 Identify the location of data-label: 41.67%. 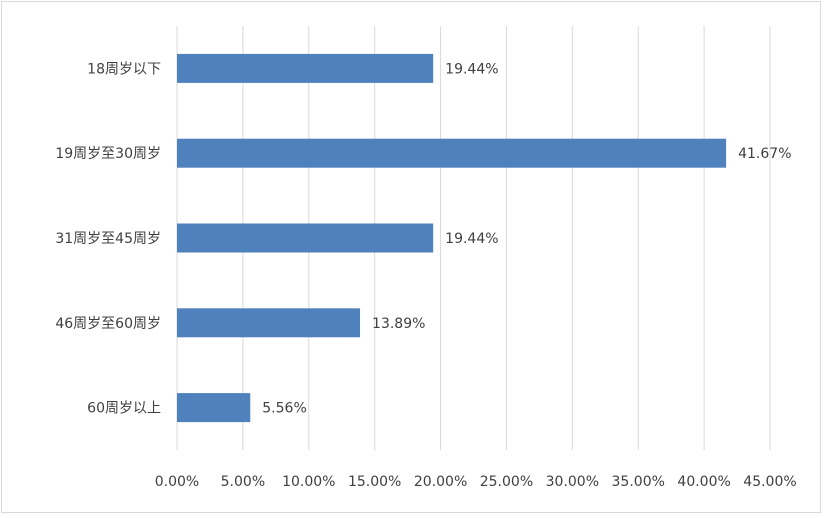
(764, 154).